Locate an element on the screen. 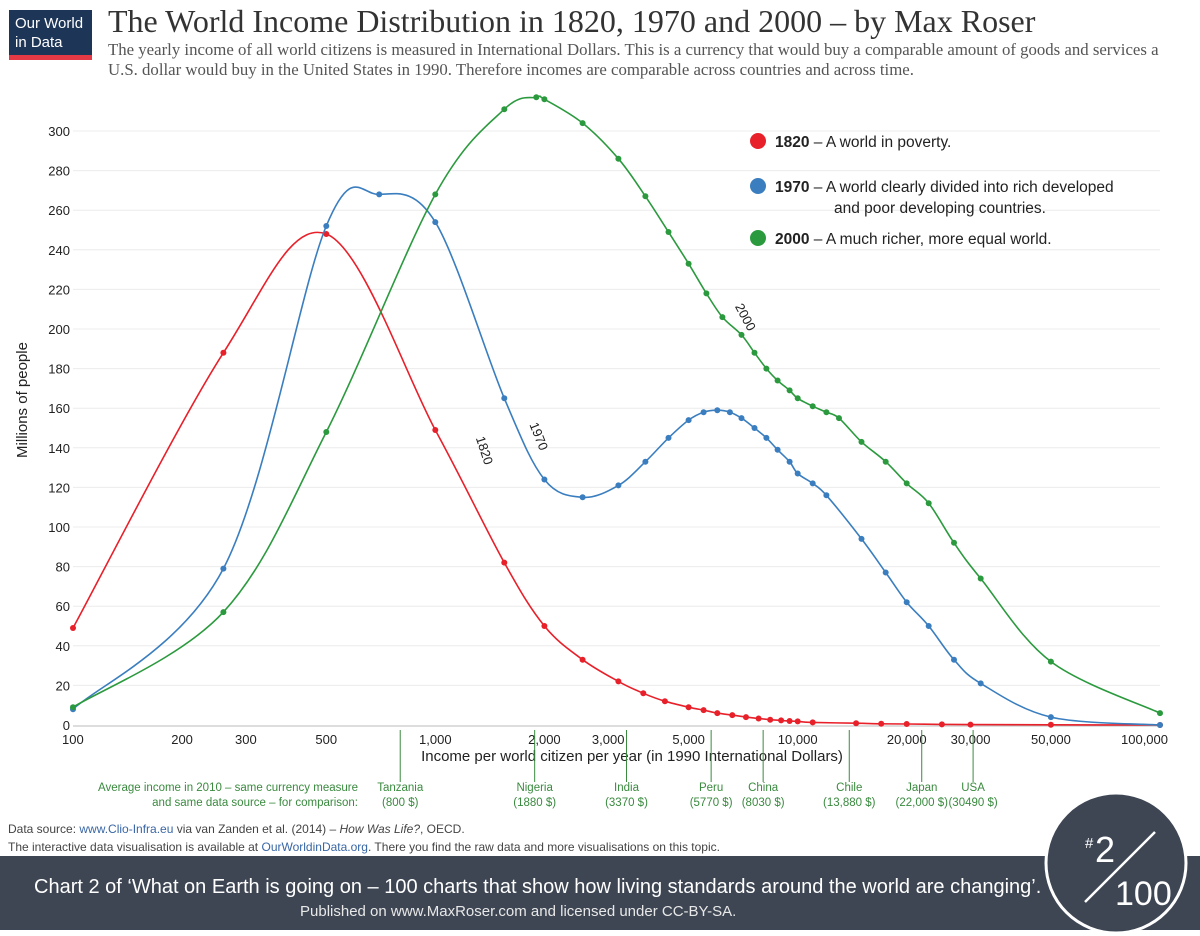  x-tick-label: 300 is located at coordinates (246, 739).